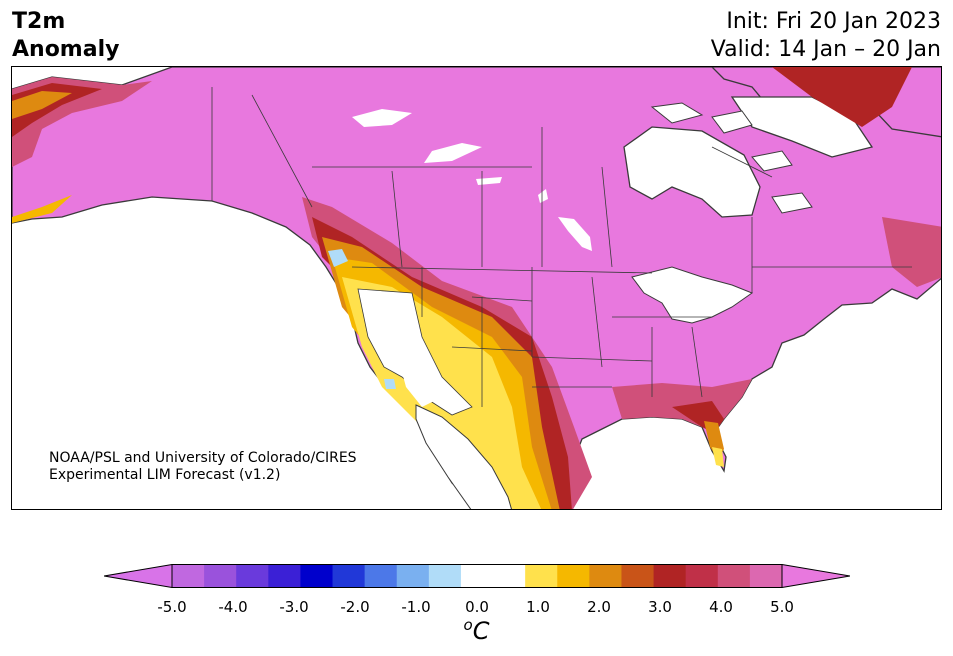 The image size is (953, 656). Describe the element at coordinates (463, 456) in the screenshot. I see `mexico-neutral` at that location.